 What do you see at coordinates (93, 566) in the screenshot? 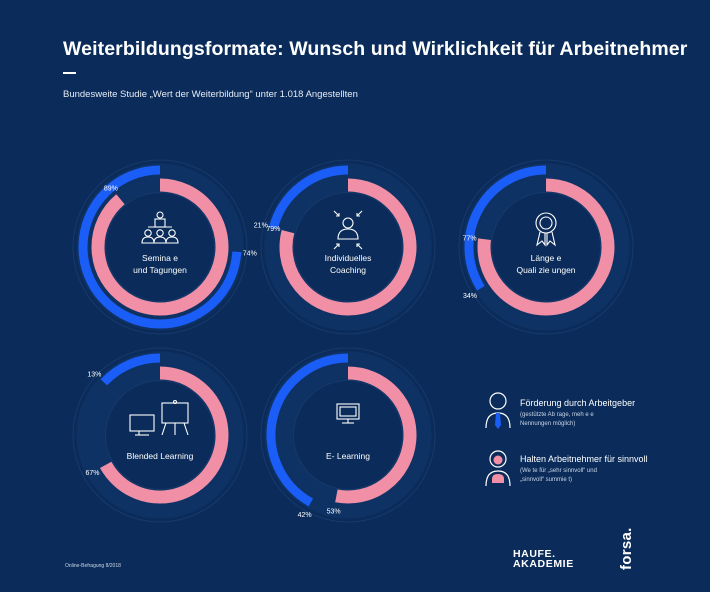
I see `footnote: Online-Befragung 8/2018` at bounding box center [93, 566].